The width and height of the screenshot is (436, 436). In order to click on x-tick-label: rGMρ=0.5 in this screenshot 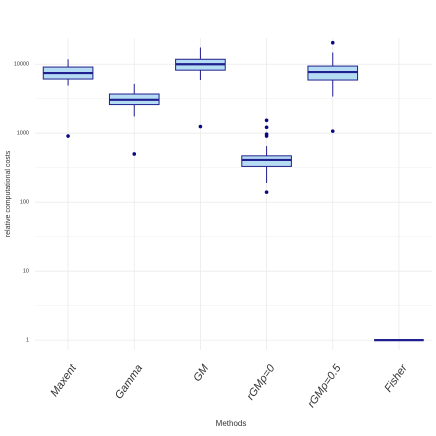, I will do `click(324, 386)`.